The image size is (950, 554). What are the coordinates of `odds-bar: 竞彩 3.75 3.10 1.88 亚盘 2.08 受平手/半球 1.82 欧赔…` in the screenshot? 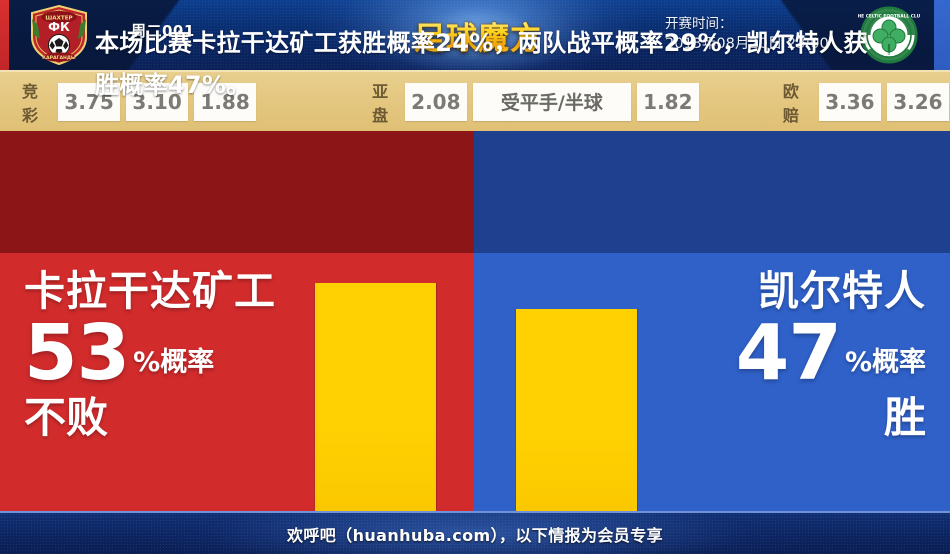 It's located at (475, 100).